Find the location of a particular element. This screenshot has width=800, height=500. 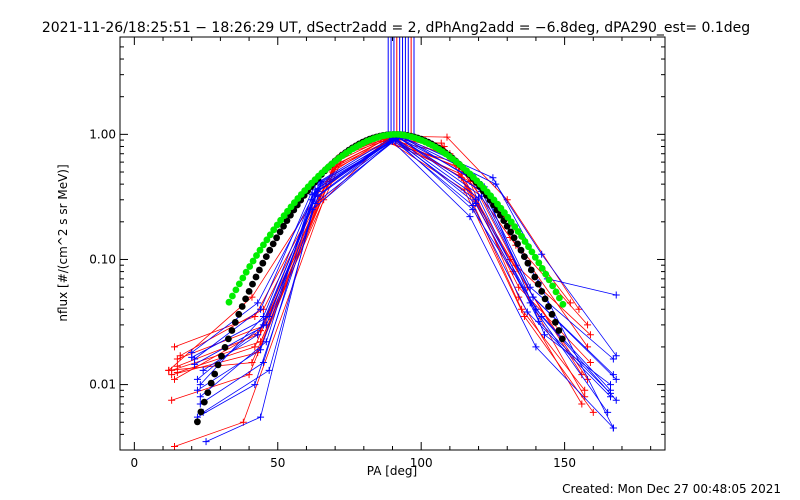

x-tick-label-2: 100 is located at coordinates (421, 463).